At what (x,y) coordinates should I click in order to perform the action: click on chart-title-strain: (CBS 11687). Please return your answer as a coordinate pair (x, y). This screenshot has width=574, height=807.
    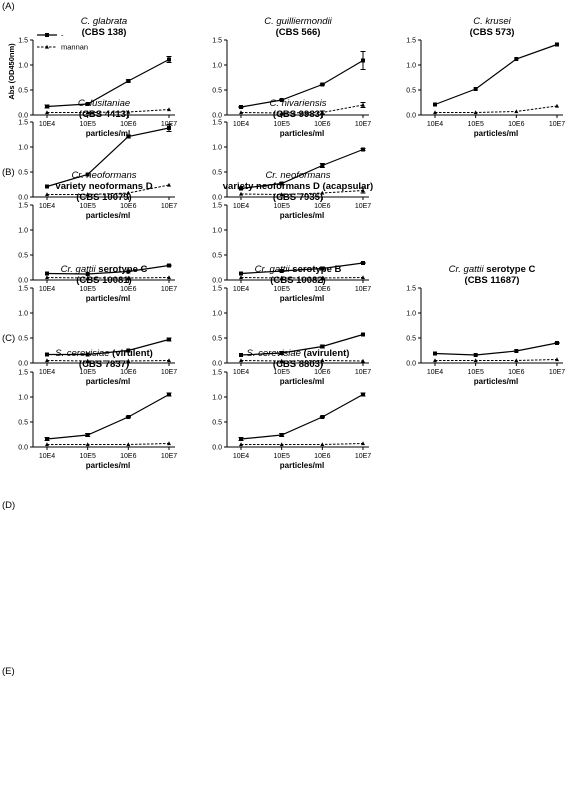
    Looking at the image, I should click on (492, 280).